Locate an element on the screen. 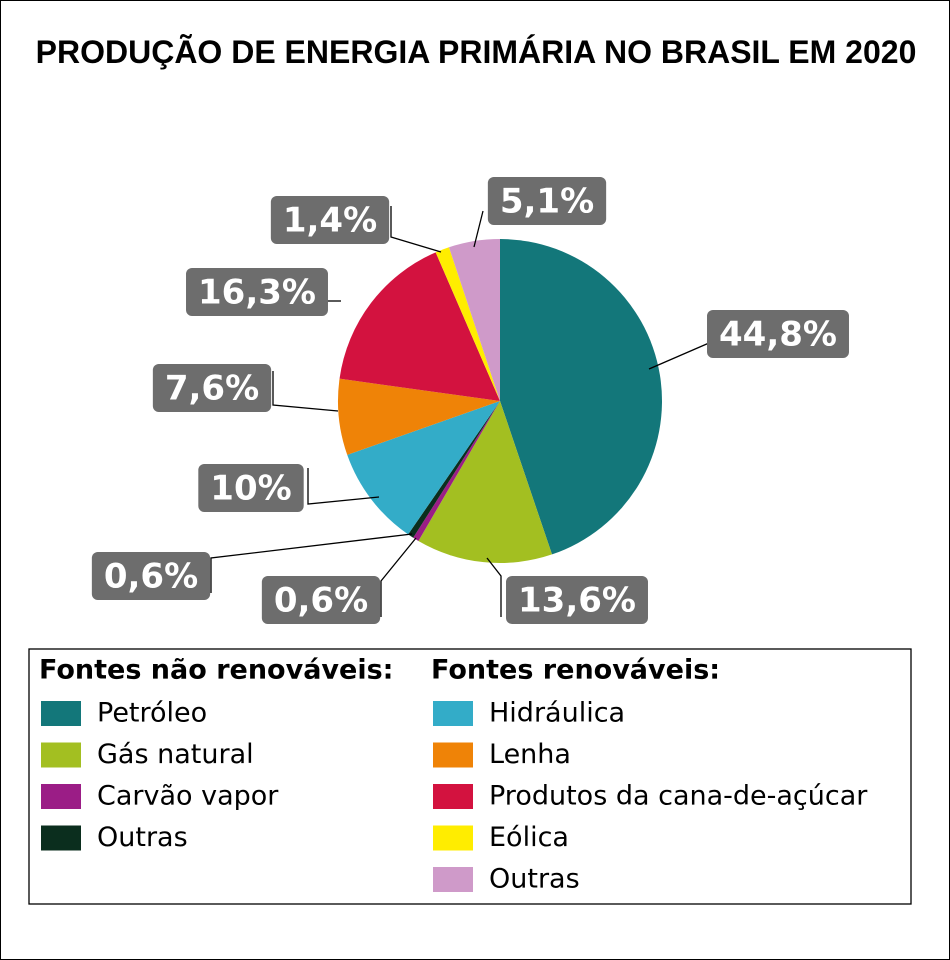  data-label: 1,4% is located at coordinates (330, 221).